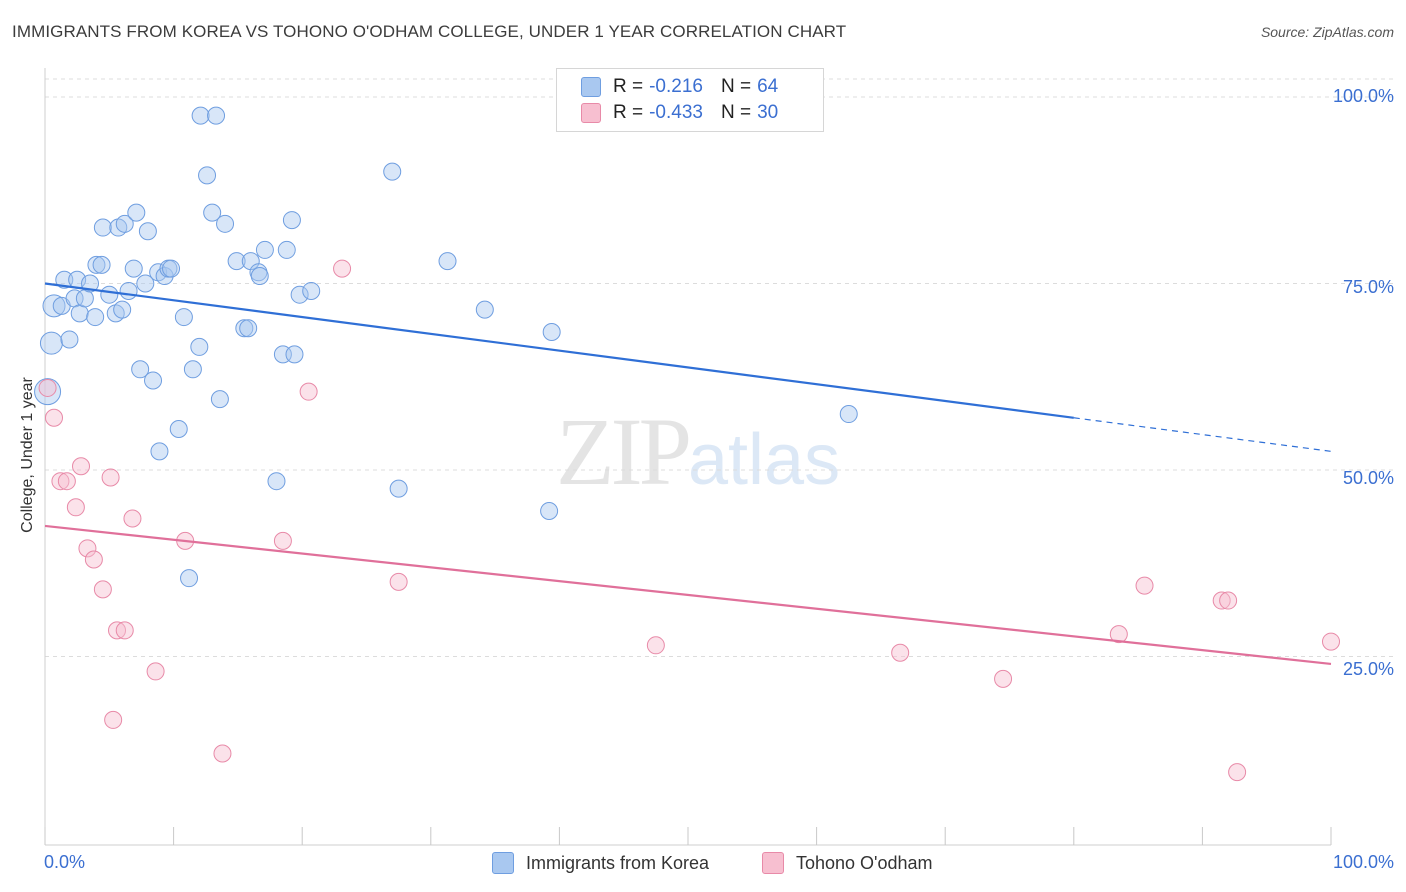  Describe the element at coordinates (864, 862) in the screenshot. I see `bottom-legend-label-tohono: Tohono O'odham` at that location.